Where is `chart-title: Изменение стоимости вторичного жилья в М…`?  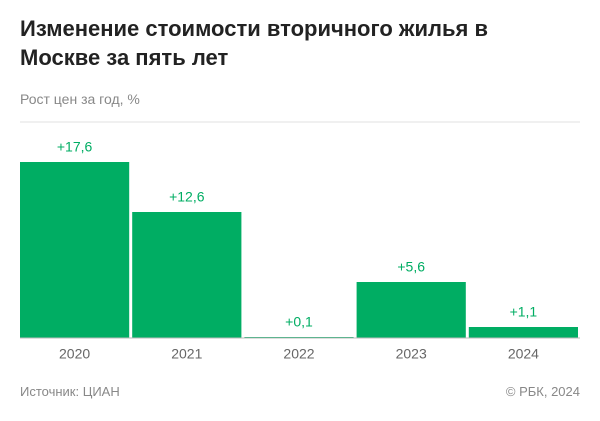
chart-title: Изменение стоимости вторичного жилья в М… is located at coordinates (254, 43).